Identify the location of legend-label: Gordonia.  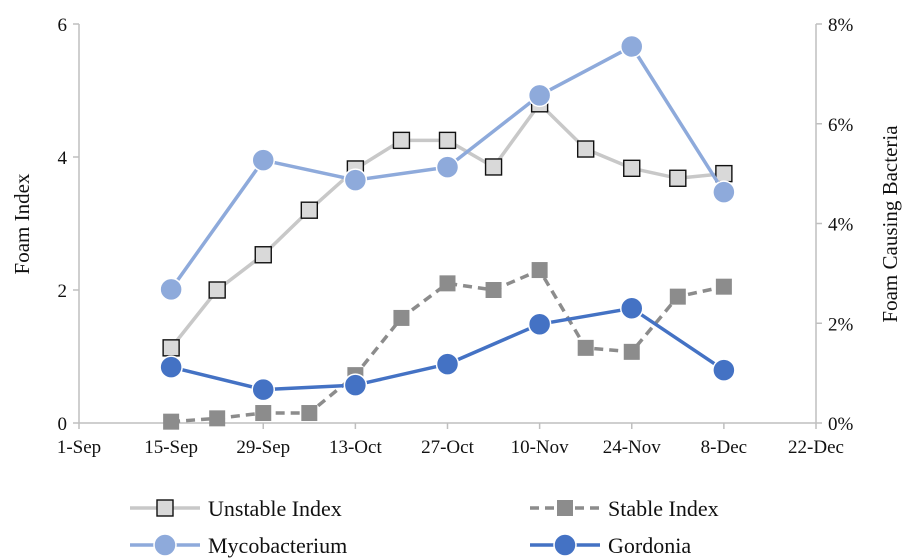
(649, 545).